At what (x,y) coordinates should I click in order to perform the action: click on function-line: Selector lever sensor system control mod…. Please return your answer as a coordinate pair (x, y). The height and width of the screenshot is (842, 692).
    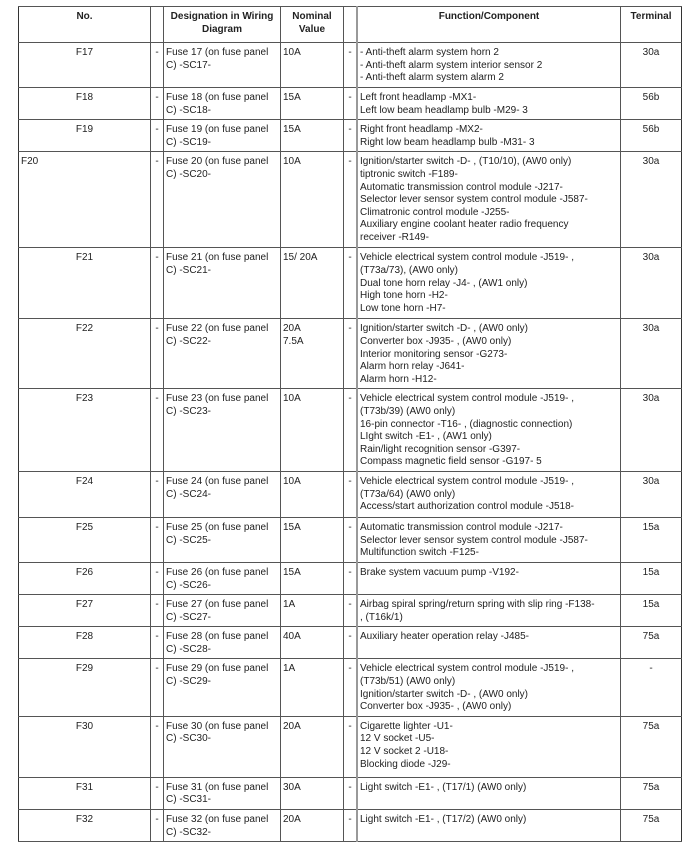
    Looking at the image, I should click on (474, 540).